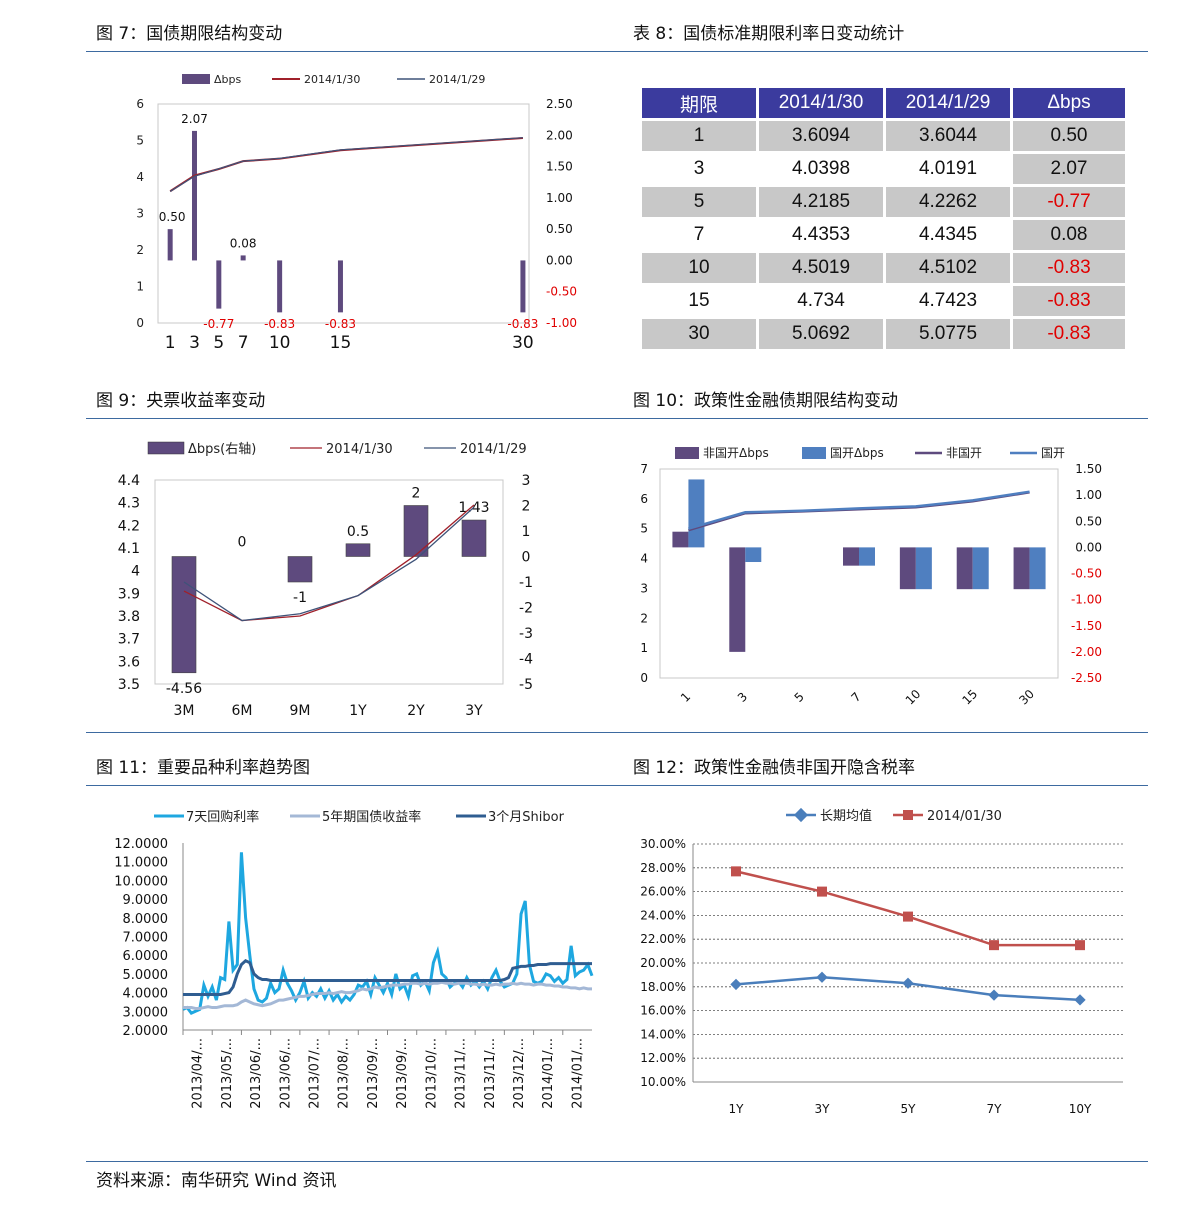  I want to click on y2-tick-label: 1.00, so click(1088, 495).